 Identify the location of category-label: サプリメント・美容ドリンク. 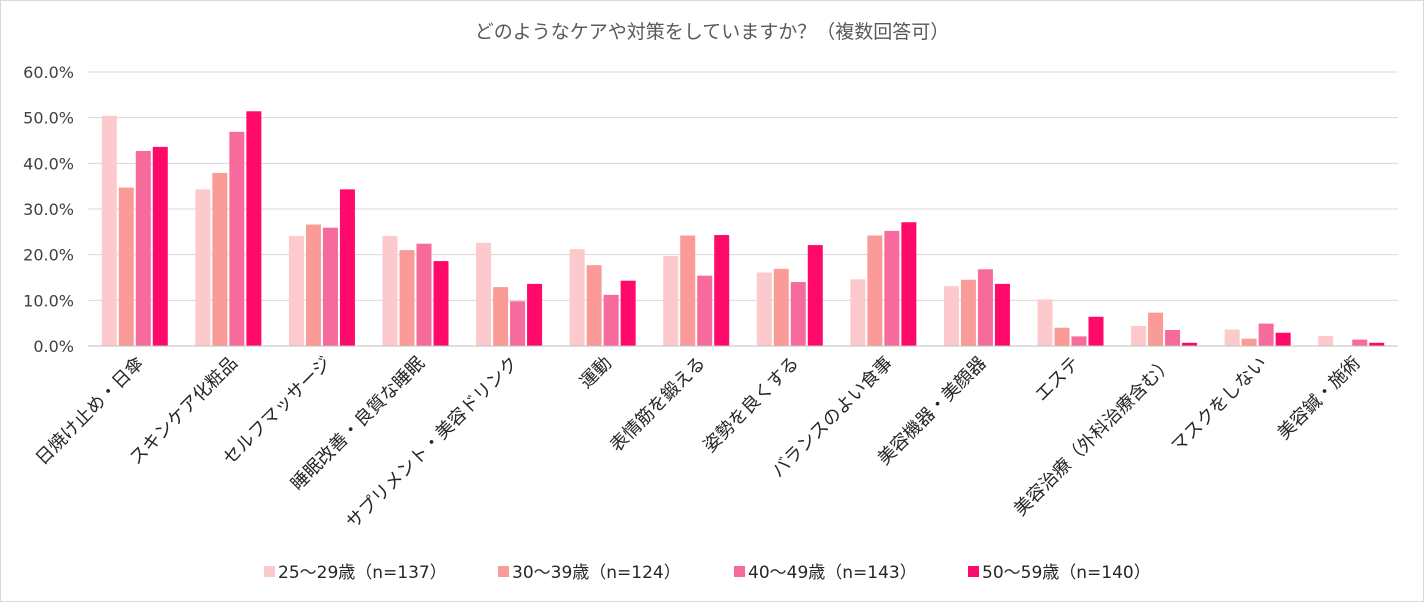
(432, 443).